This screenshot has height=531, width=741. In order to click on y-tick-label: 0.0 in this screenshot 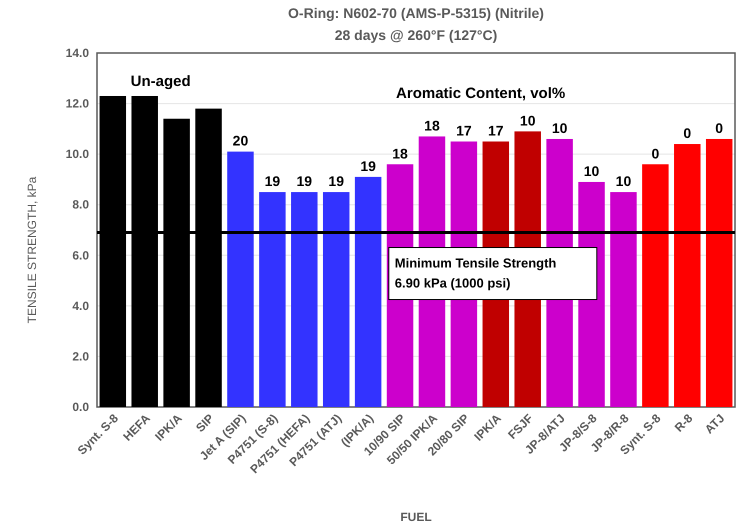, I will do `click(81, 407)`.